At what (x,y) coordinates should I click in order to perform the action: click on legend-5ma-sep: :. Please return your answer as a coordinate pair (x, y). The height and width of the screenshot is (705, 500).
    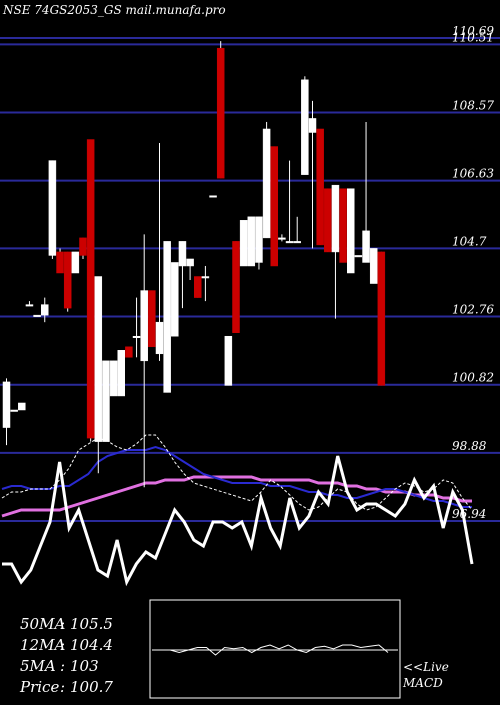
    Looking at the image, I should click on (62, 666).